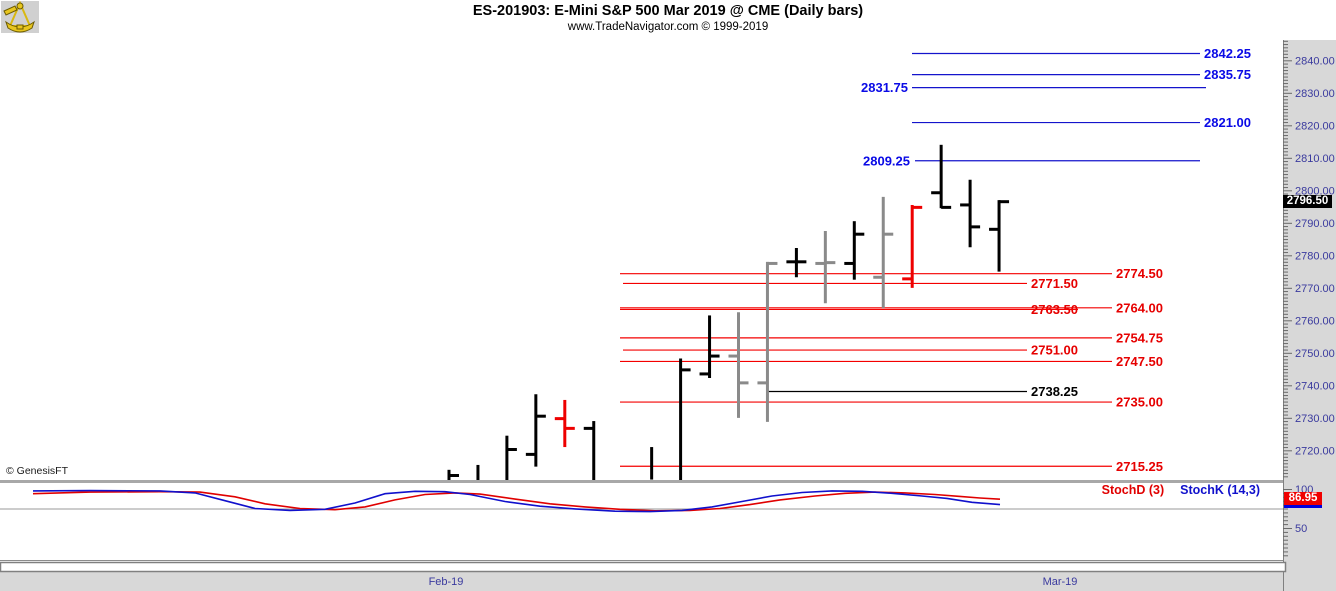 This screenshot has width=1336, height=591. I want to click on svg-text: 2730.00, so click(1315, 419).